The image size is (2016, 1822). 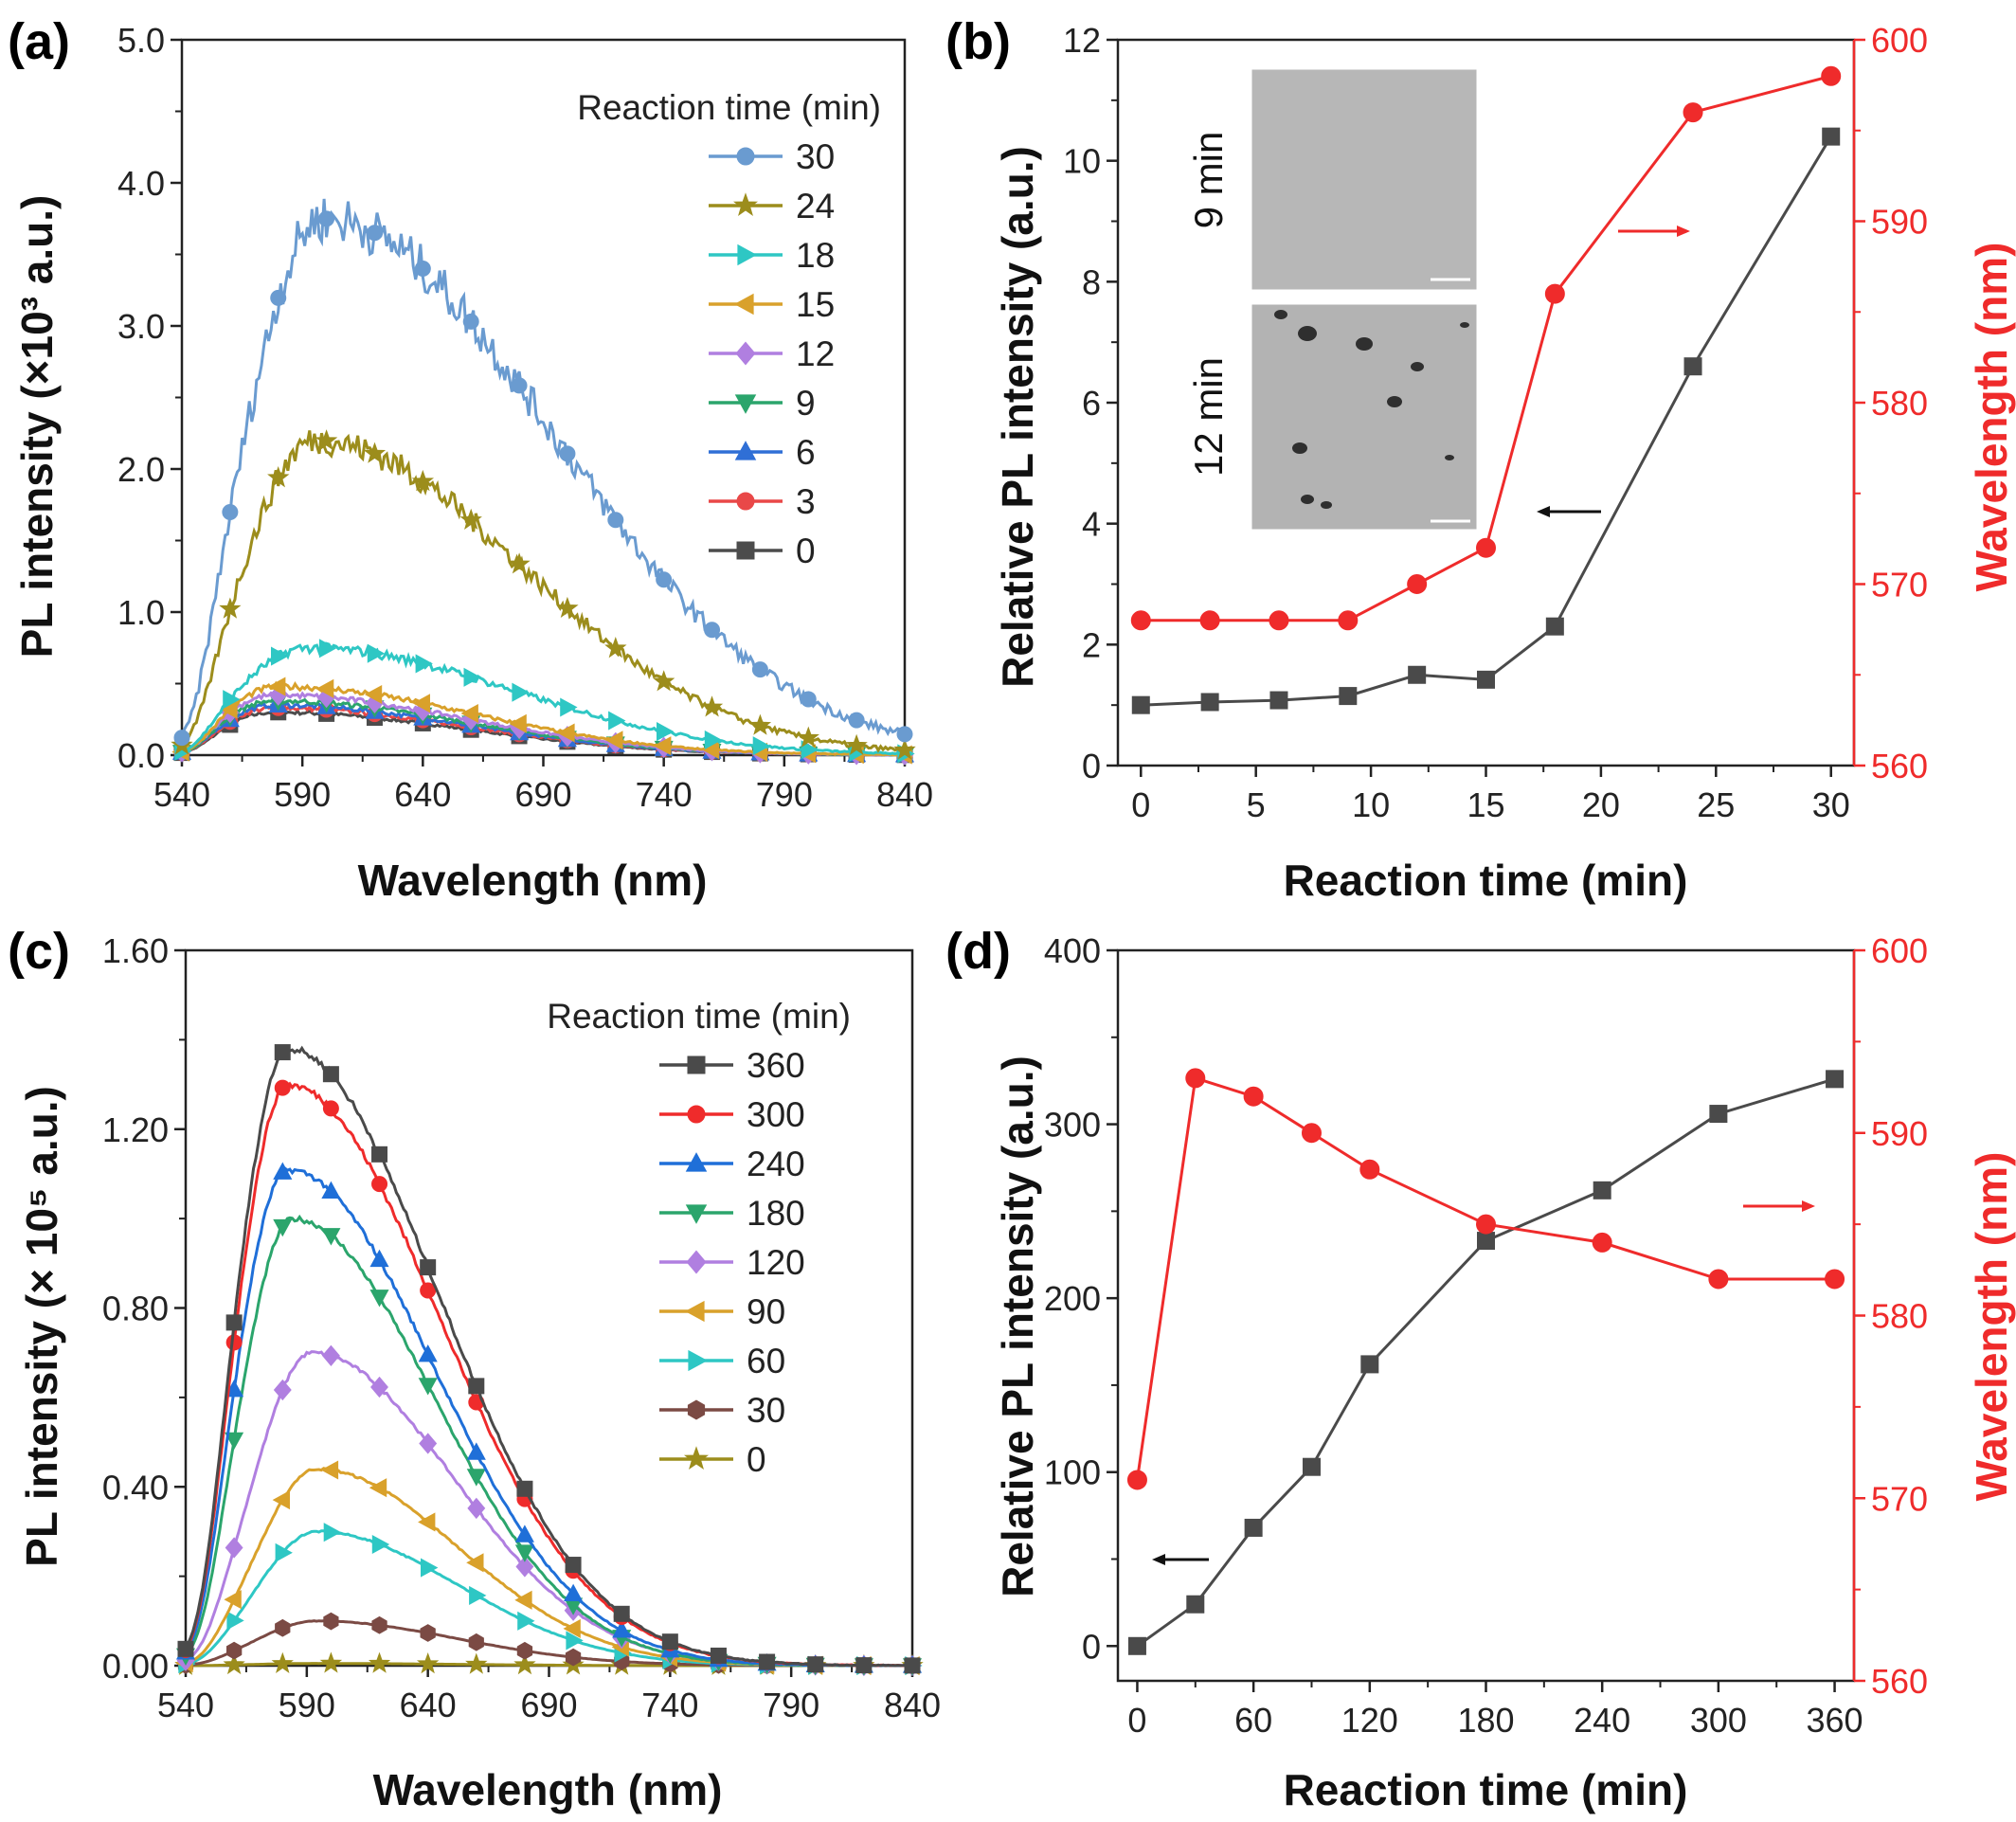 I want to click on panel-a-x-tick-label: 640, so click(x=422, y=794).